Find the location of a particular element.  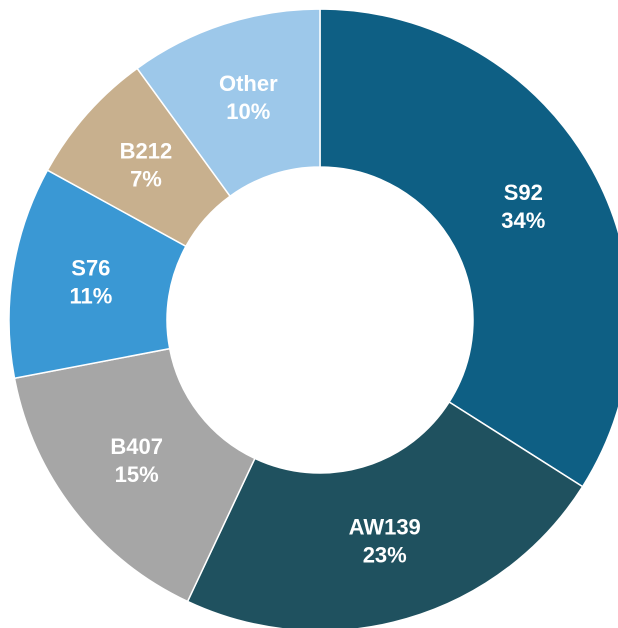

slice-label: B407 is located at coordinates (136, 446).